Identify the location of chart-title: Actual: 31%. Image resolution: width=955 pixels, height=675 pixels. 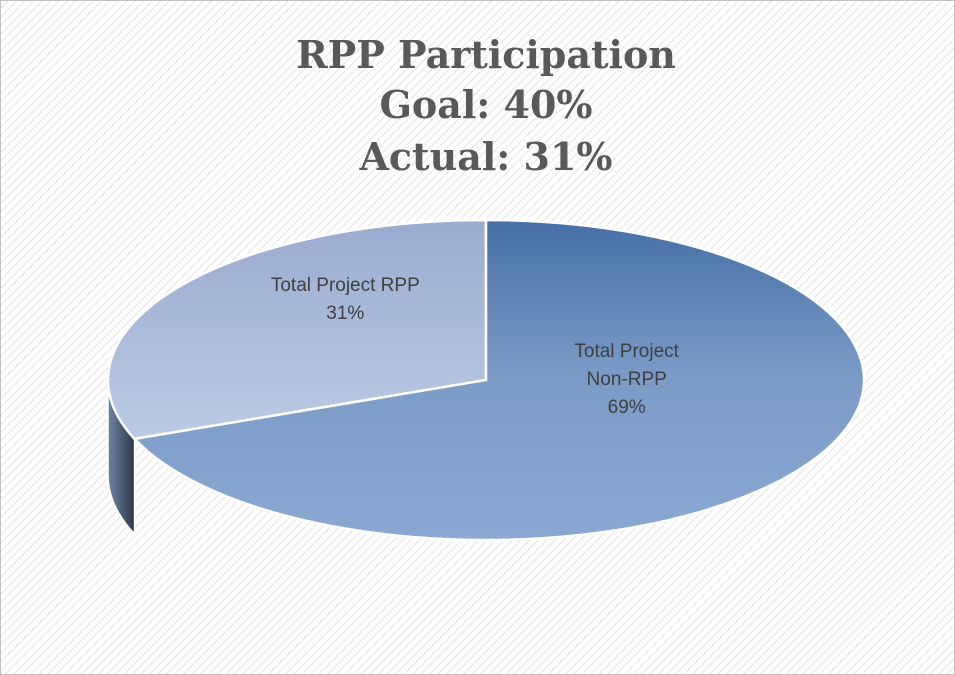
(485, 156).